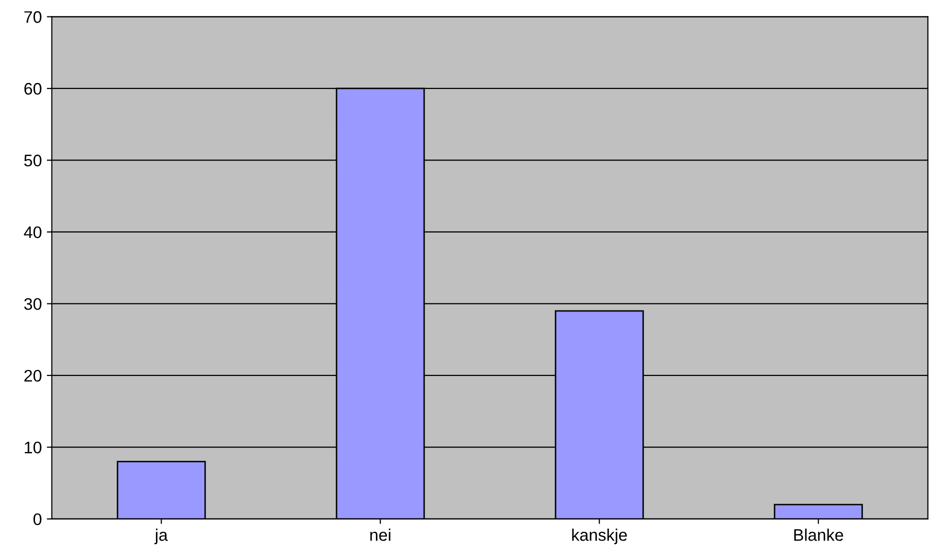  I want to click on y-tick-label: 20, so click(33, 376).